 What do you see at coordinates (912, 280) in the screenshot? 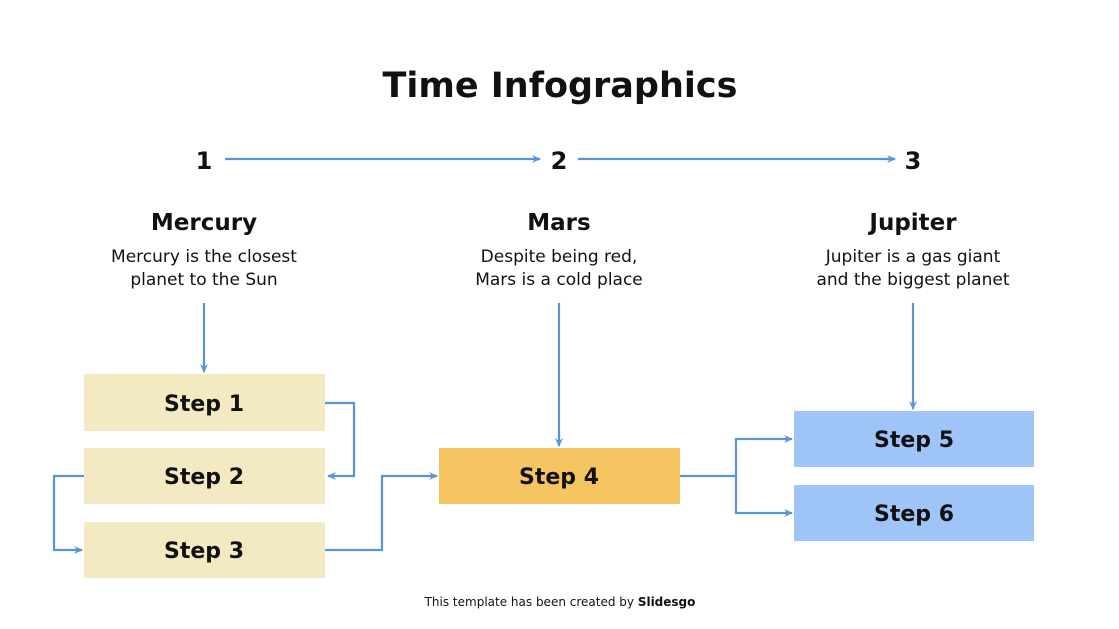
I see `stage-desc-jupiter-line2: and the biggest planet` at bounding box center [912, 280].